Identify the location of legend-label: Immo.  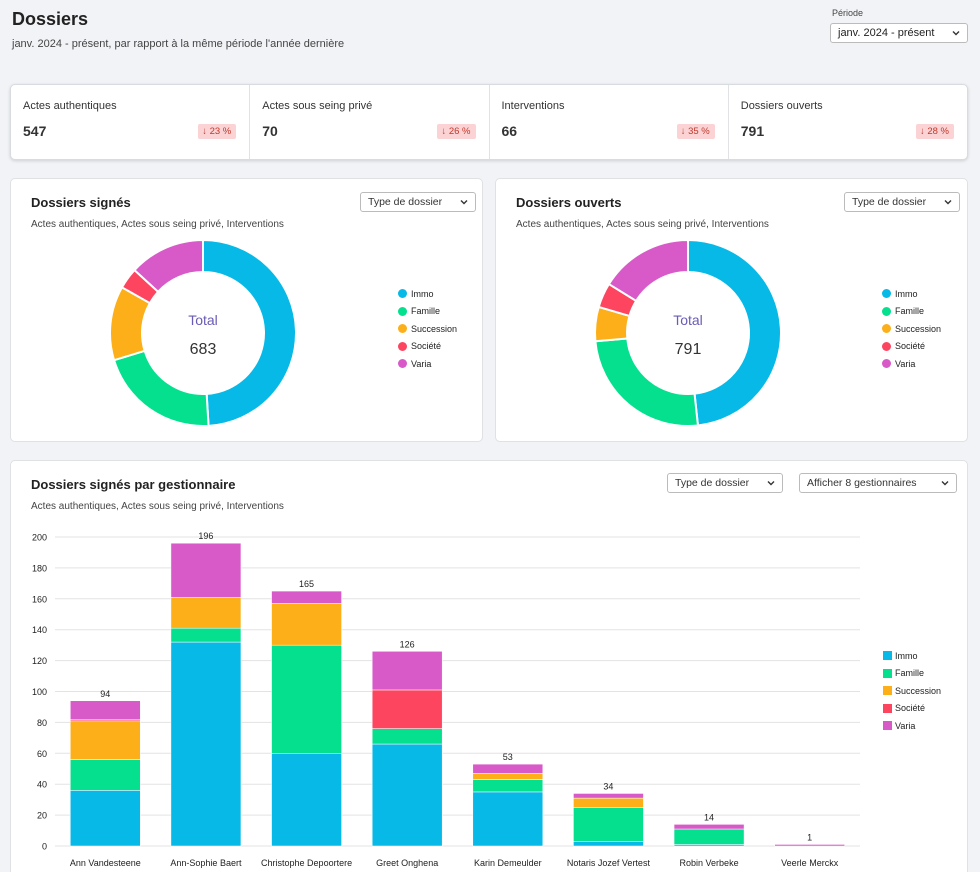
(422, 293).